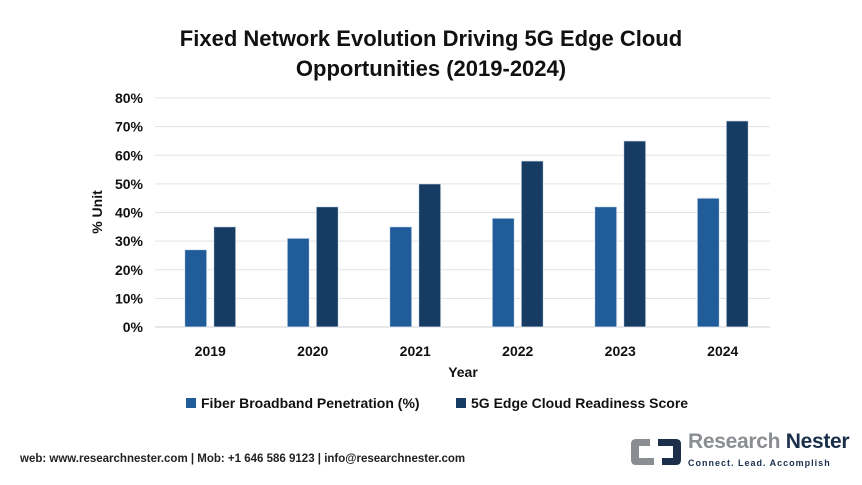  I want to click on y-tick-label: 80%, so click(129, 98).